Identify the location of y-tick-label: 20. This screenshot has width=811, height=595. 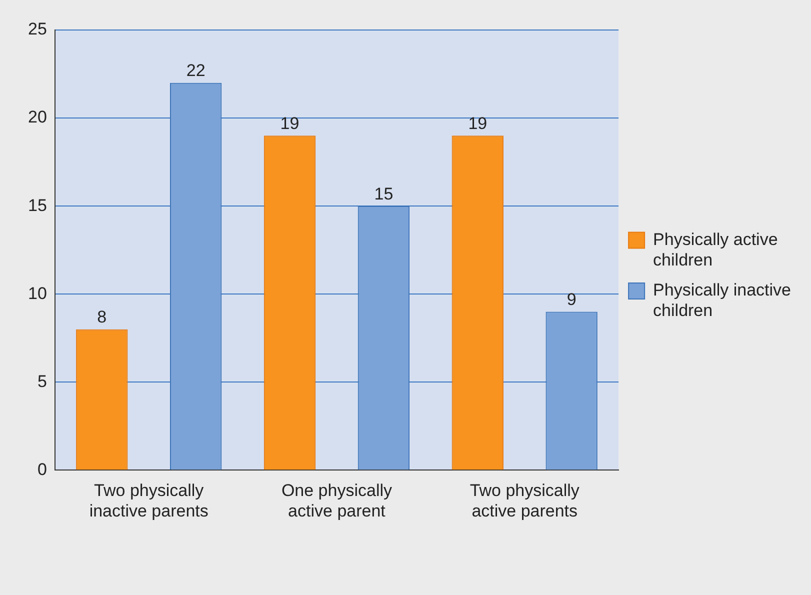
(37, 117).